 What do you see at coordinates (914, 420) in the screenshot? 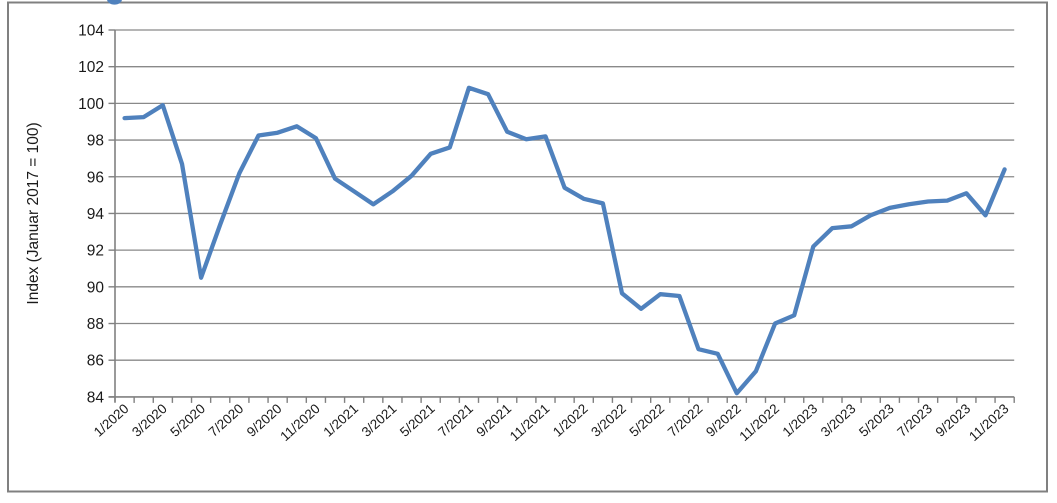
I see `x-tick-label: 7/2023` at bounding box center [914, 420].